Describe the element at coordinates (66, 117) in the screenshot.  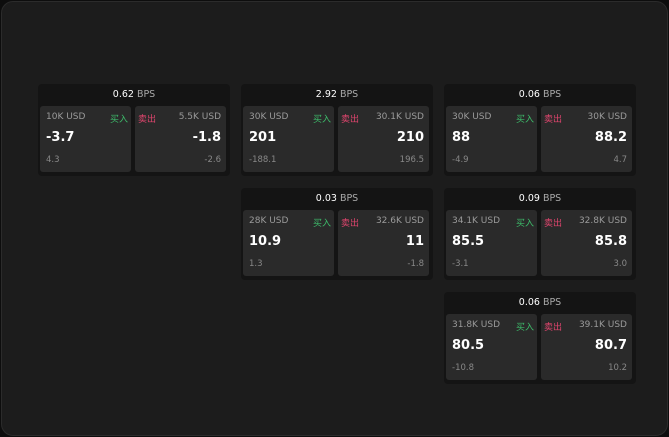
I see `bid-quantity: 10K USD` at that location.